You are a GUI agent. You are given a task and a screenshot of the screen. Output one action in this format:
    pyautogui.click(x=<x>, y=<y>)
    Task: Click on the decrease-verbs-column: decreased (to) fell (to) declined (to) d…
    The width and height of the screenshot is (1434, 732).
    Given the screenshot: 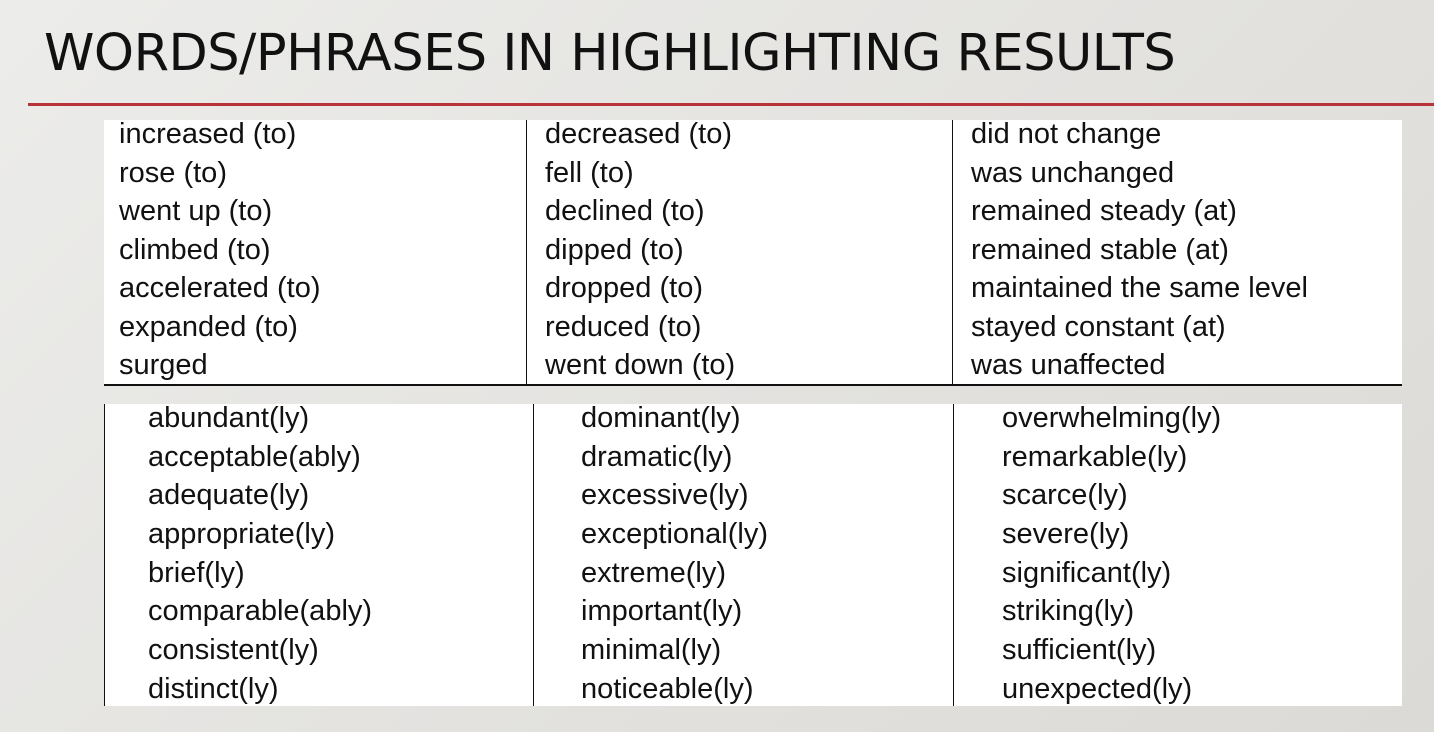 What is the action you would take?
    pyautogui.click(x=740, y=252)
    